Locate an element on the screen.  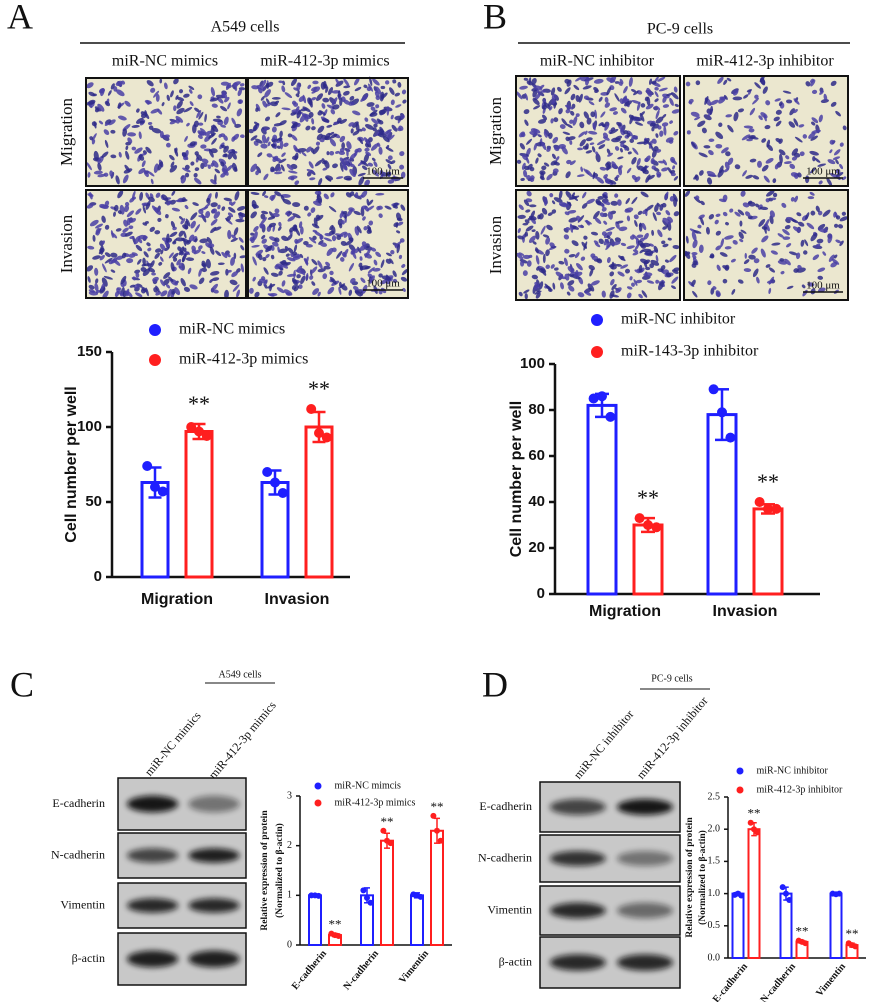
legend-label: miR-412-3p mimics is located at coordinates (375, 802).